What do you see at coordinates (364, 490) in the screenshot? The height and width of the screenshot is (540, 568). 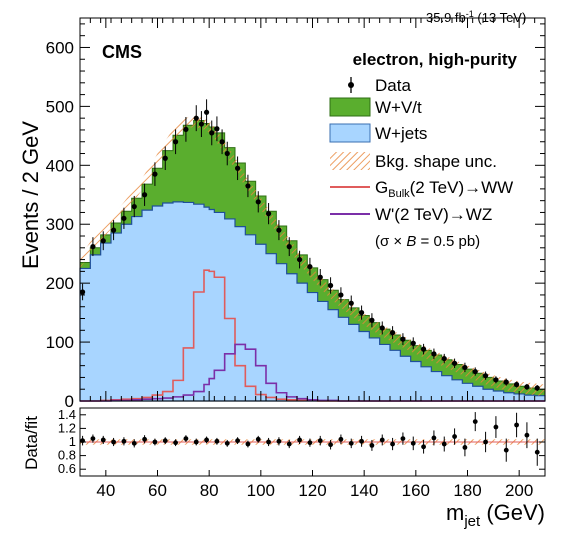 I see `x-tick-label: 140` at bounding box center [364, 490].